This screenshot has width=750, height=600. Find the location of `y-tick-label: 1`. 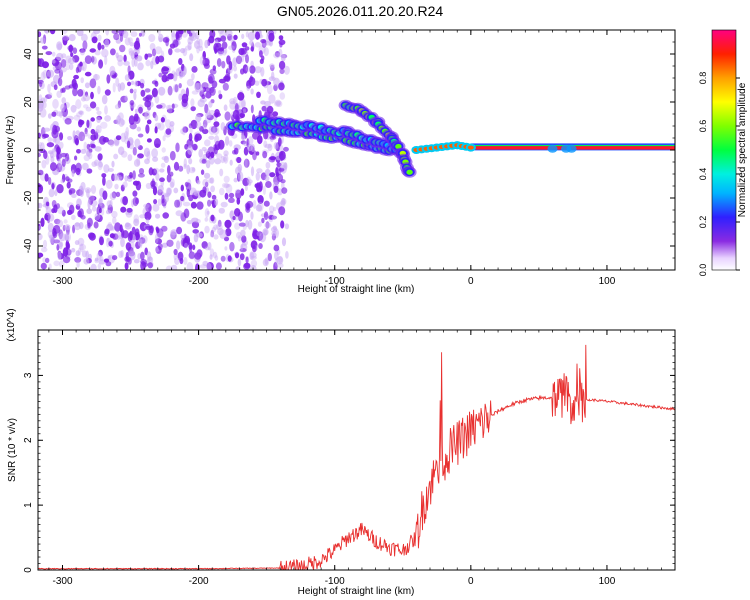

y-tick-label: 1 is located at coordinates (28, 505).